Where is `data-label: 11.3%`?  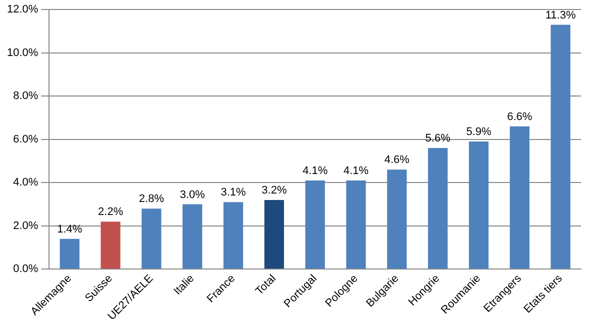 data-label: 11.3% is located at coordinates (560, 15).